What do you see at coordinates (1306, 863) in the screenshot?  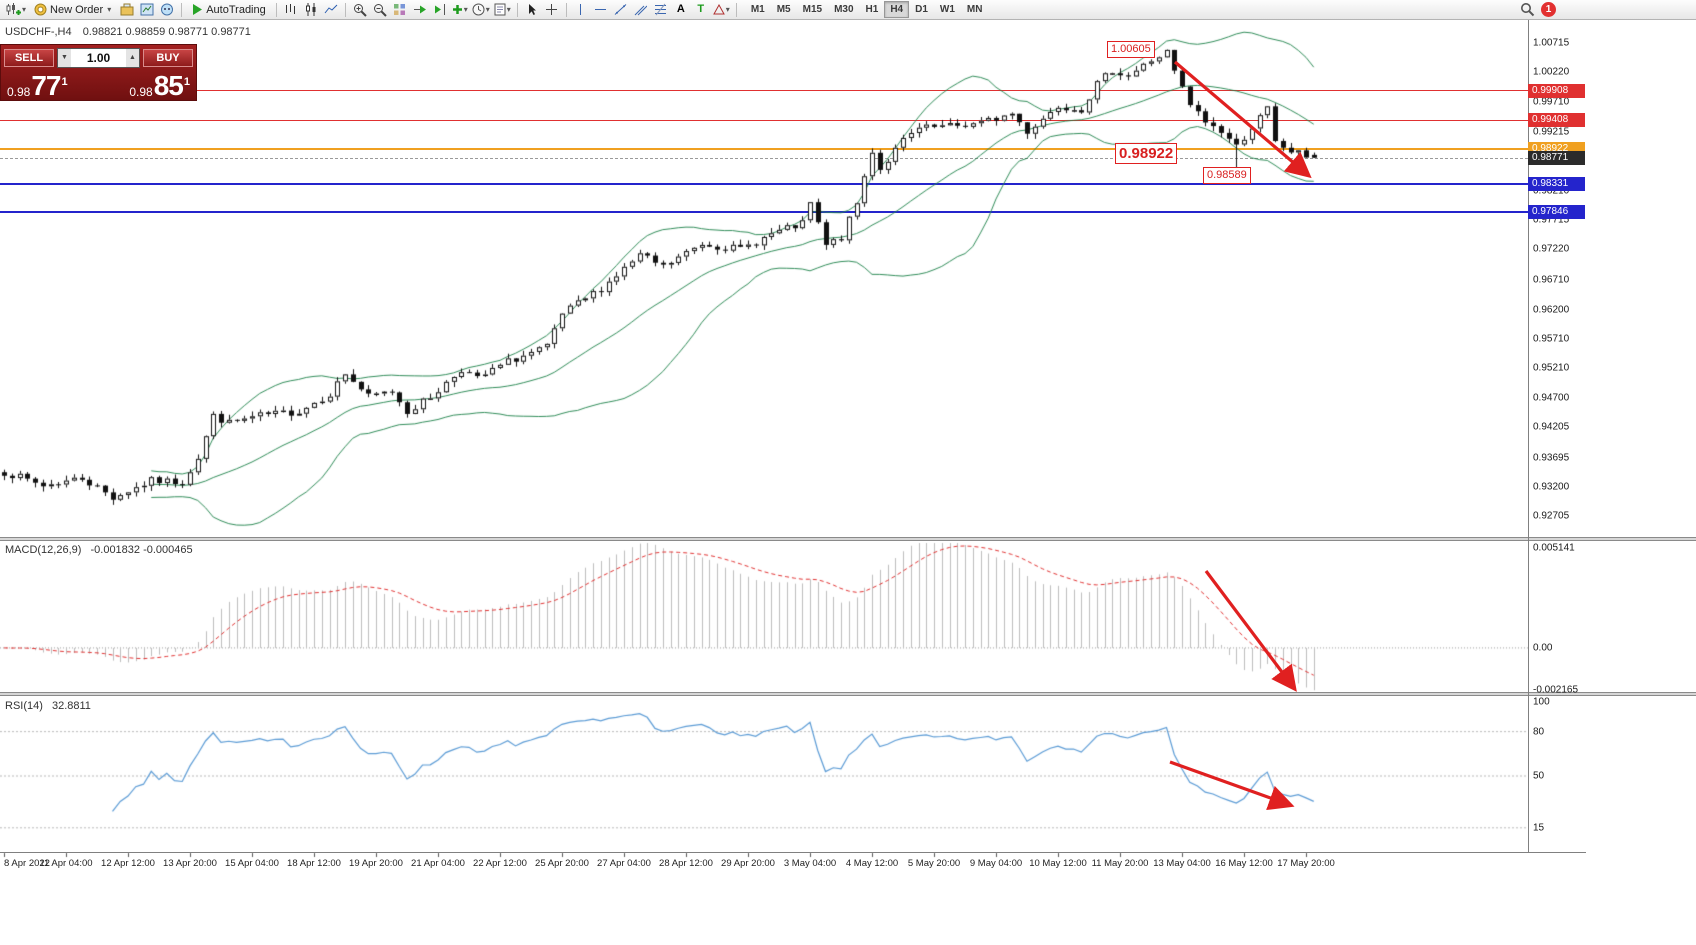 I see `date-axis-label: 17 May 20:00` at bounding box center [1306, 863].